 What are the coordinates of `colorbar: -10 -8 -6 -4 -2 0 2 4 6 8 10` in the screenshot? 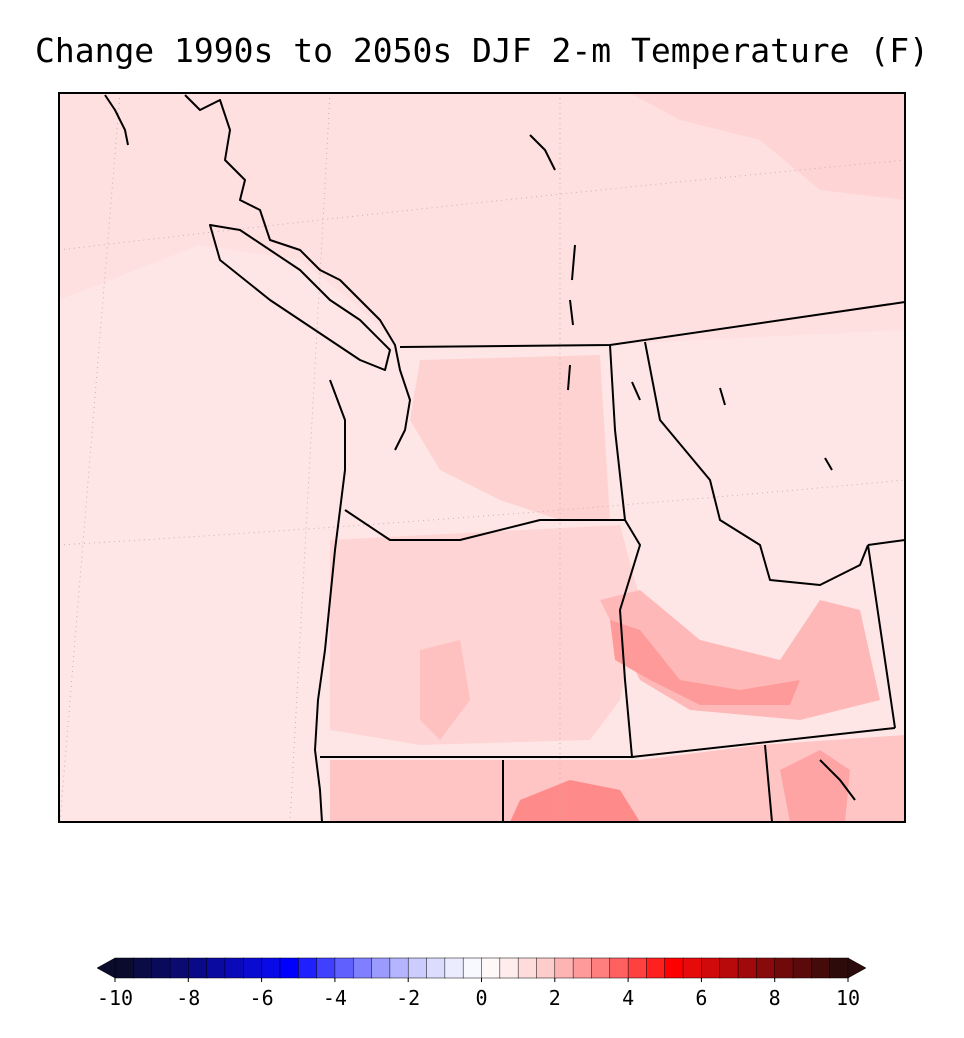 It's located at (481, 983).